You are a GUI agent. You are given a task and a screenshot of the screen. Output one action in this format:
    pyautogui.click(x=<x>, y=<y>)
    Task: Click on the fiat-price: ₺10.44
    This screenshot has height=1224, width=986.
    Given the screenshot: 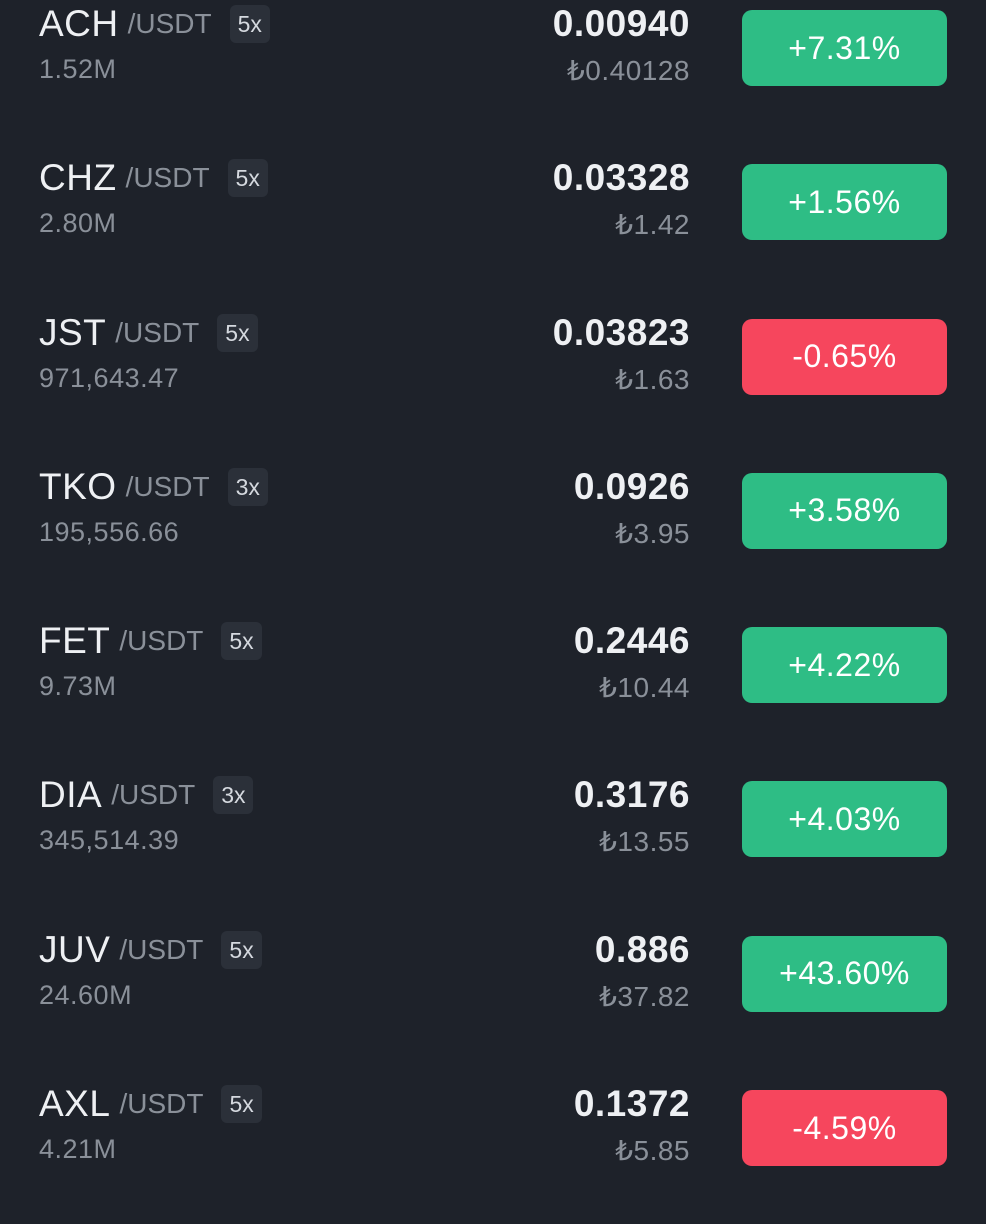 What is the action you would take?
    pyautogui.click(x=644, y=688)
    